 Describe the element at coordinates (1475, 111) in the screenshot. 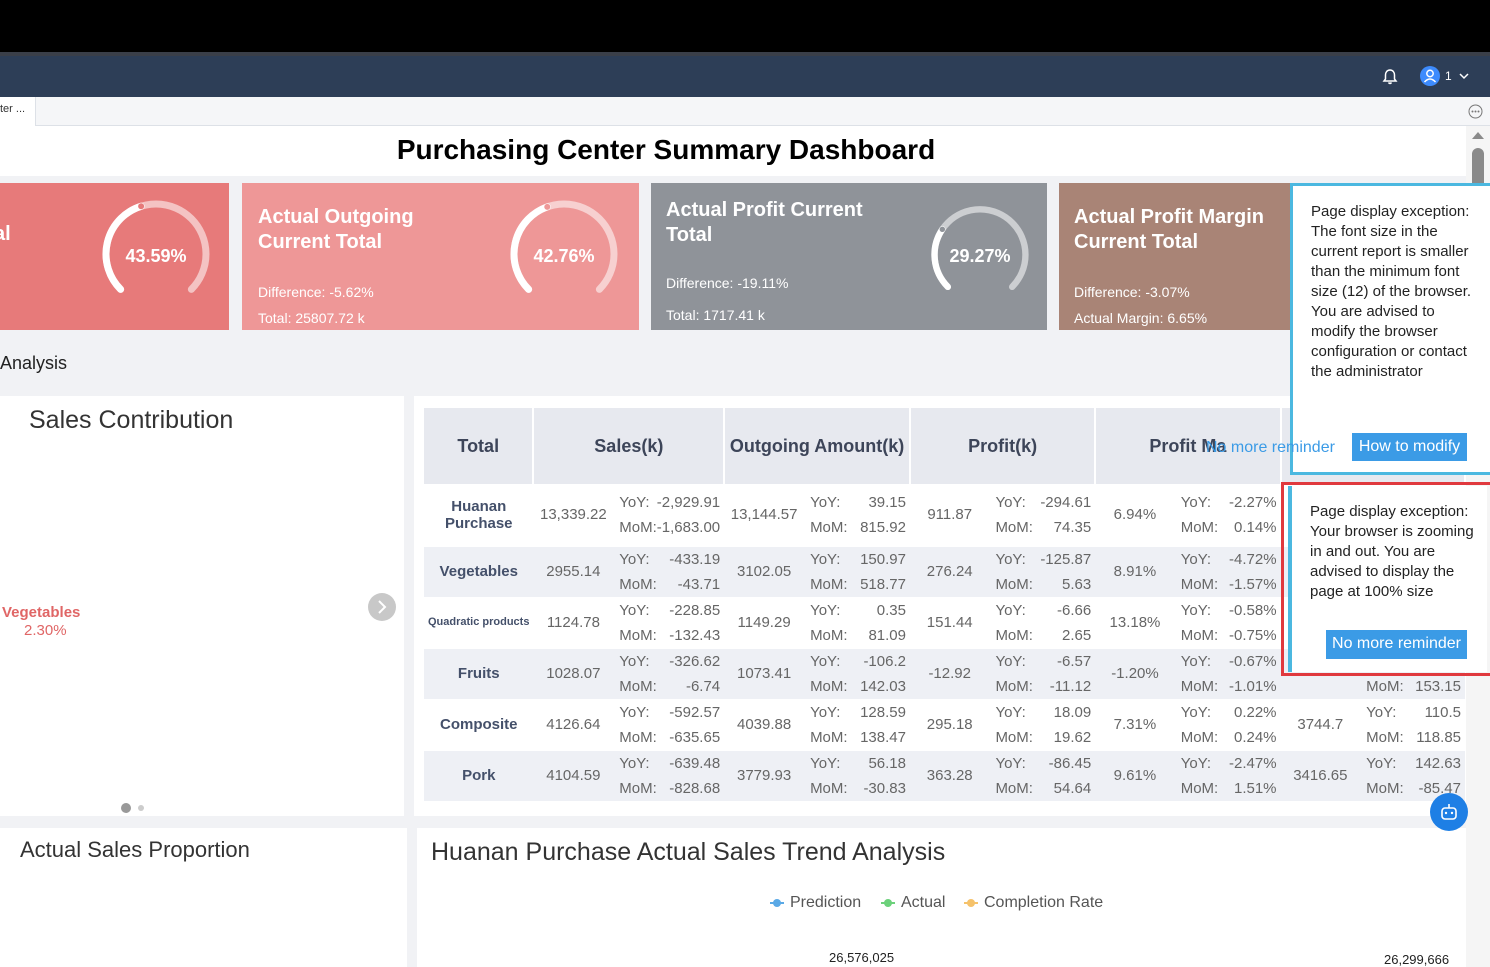

I see `more-options-icon` at that location.